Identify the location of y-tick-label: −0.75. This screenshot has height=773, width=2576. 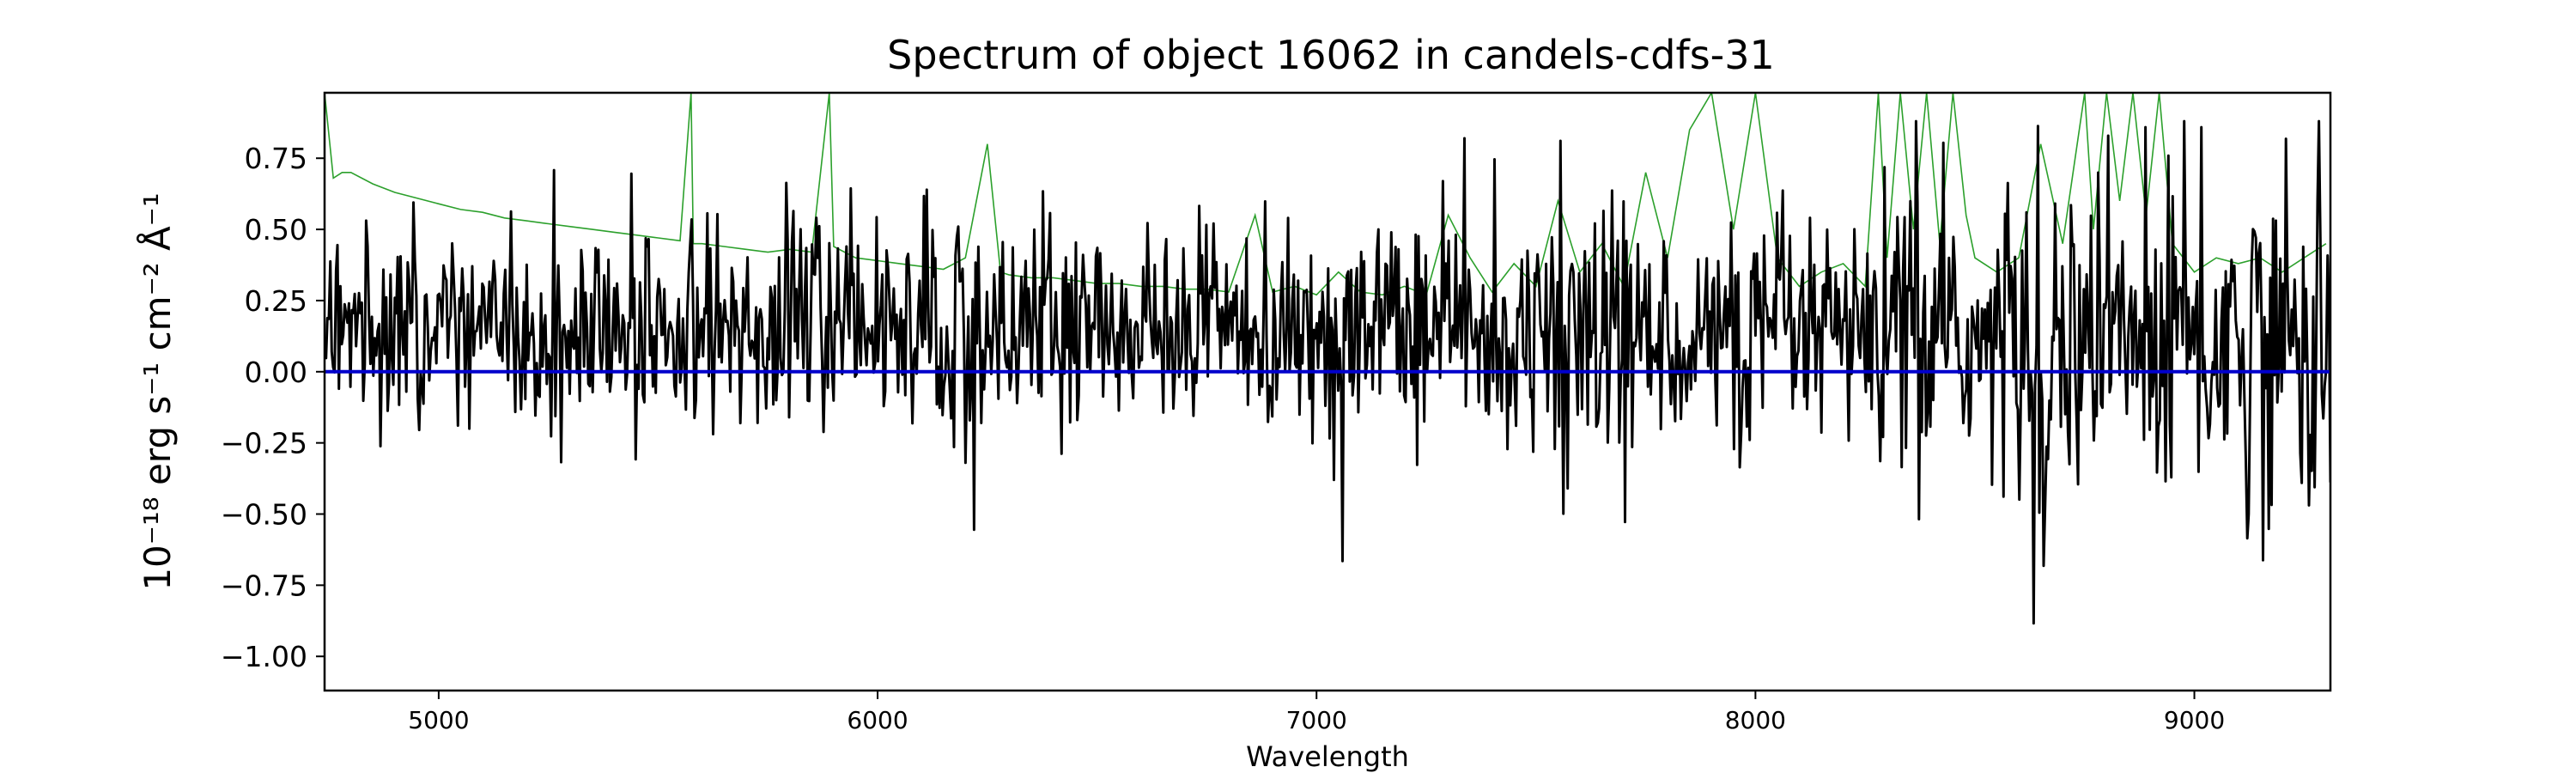
(264, 585).